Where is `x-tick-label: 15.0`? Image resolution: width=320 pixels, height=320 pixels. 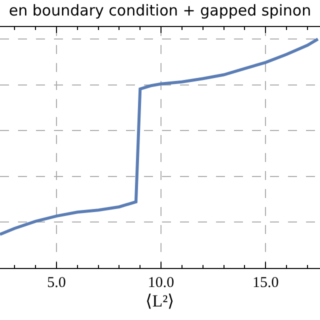
x-tick-label: 15.0 is located at coordinates (265, 283).